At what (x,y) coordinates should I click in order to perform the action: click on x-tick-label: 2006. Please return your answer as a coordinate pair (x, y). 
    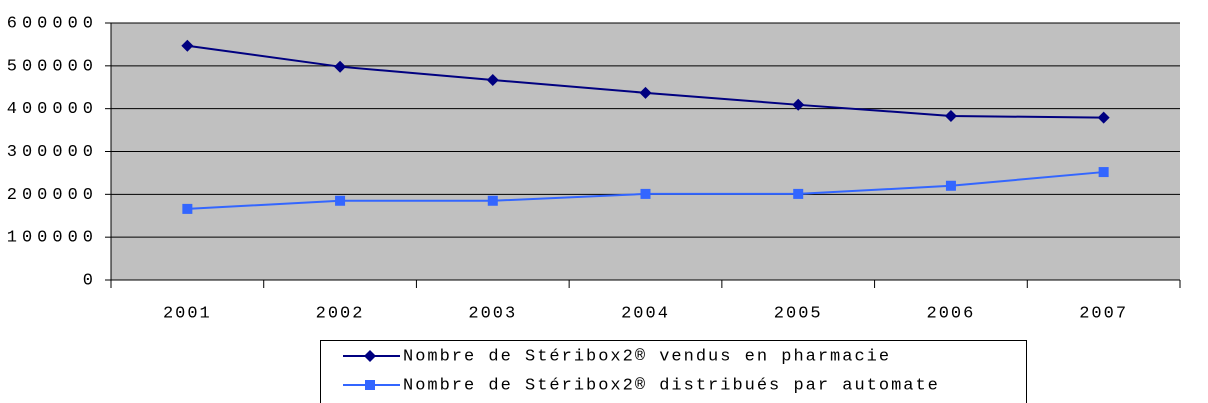
    Looking at the image, I should click on (951, 313).